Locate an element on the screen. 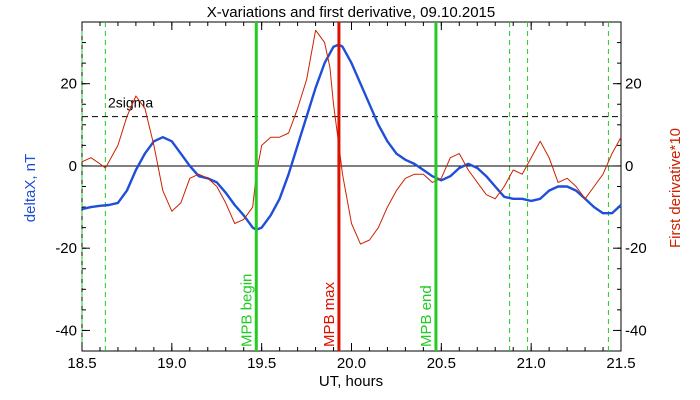 Image resolution: width=700 pixels, height=400 pixels. threshold-label: 2sigma is located at coordinates (130, 103).